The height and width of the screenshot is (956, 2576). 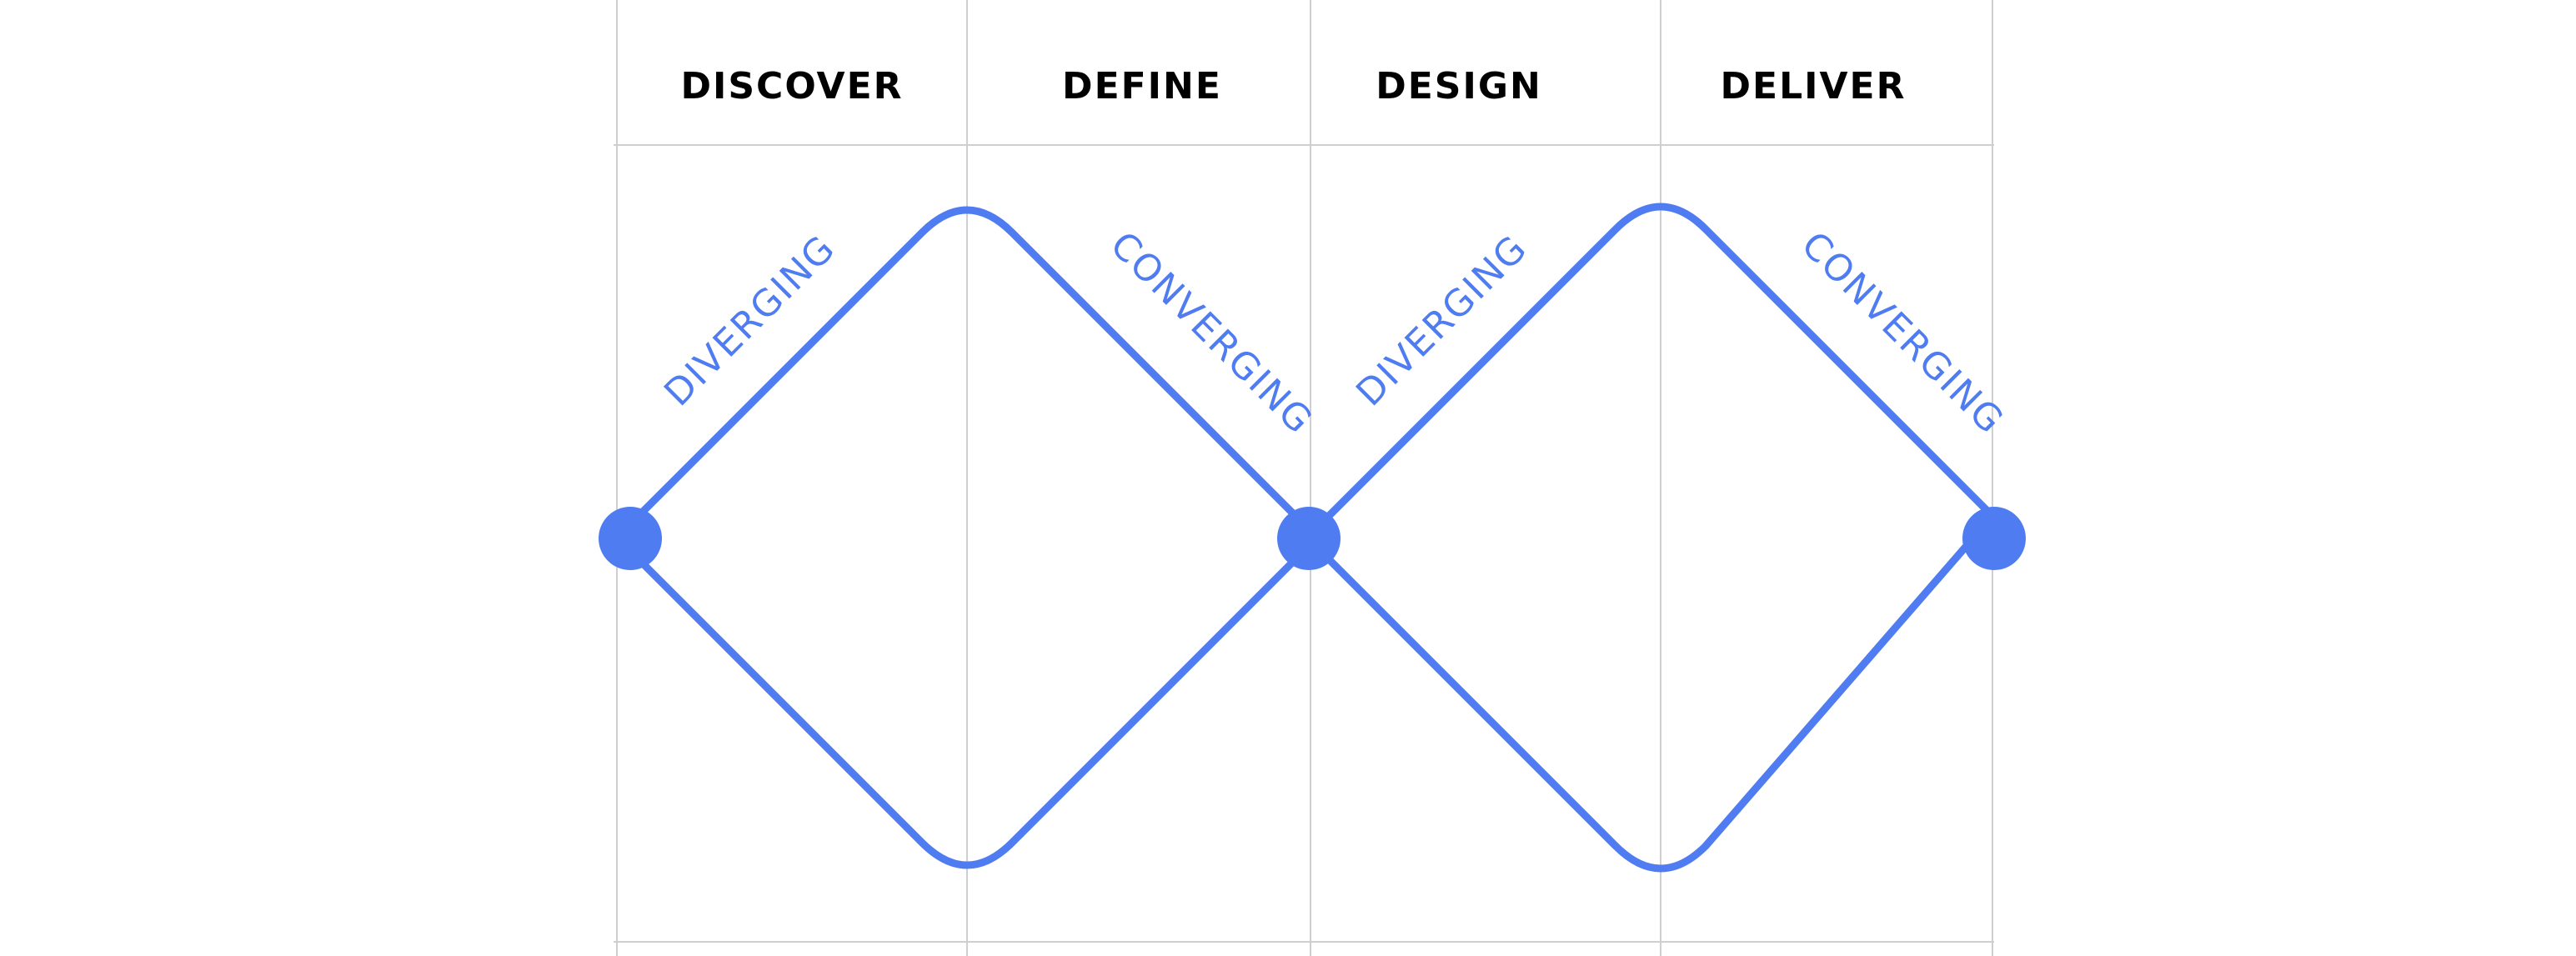 I want to click on phase-discover: DISCOVER, so click(x=791, y=87).